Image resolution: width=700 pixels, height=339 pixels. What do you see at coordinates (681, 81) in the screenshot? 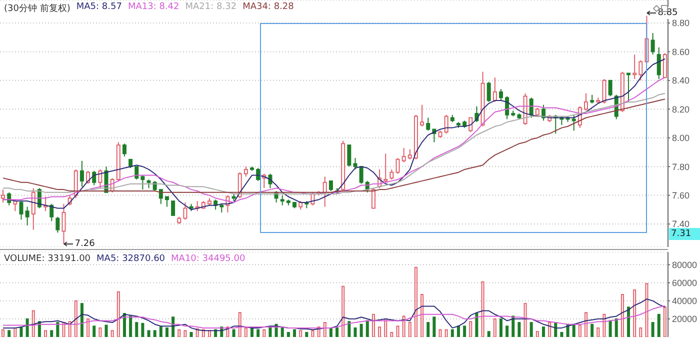
I see `y-tick-label: 8.40` at bounding box center [681, 81].